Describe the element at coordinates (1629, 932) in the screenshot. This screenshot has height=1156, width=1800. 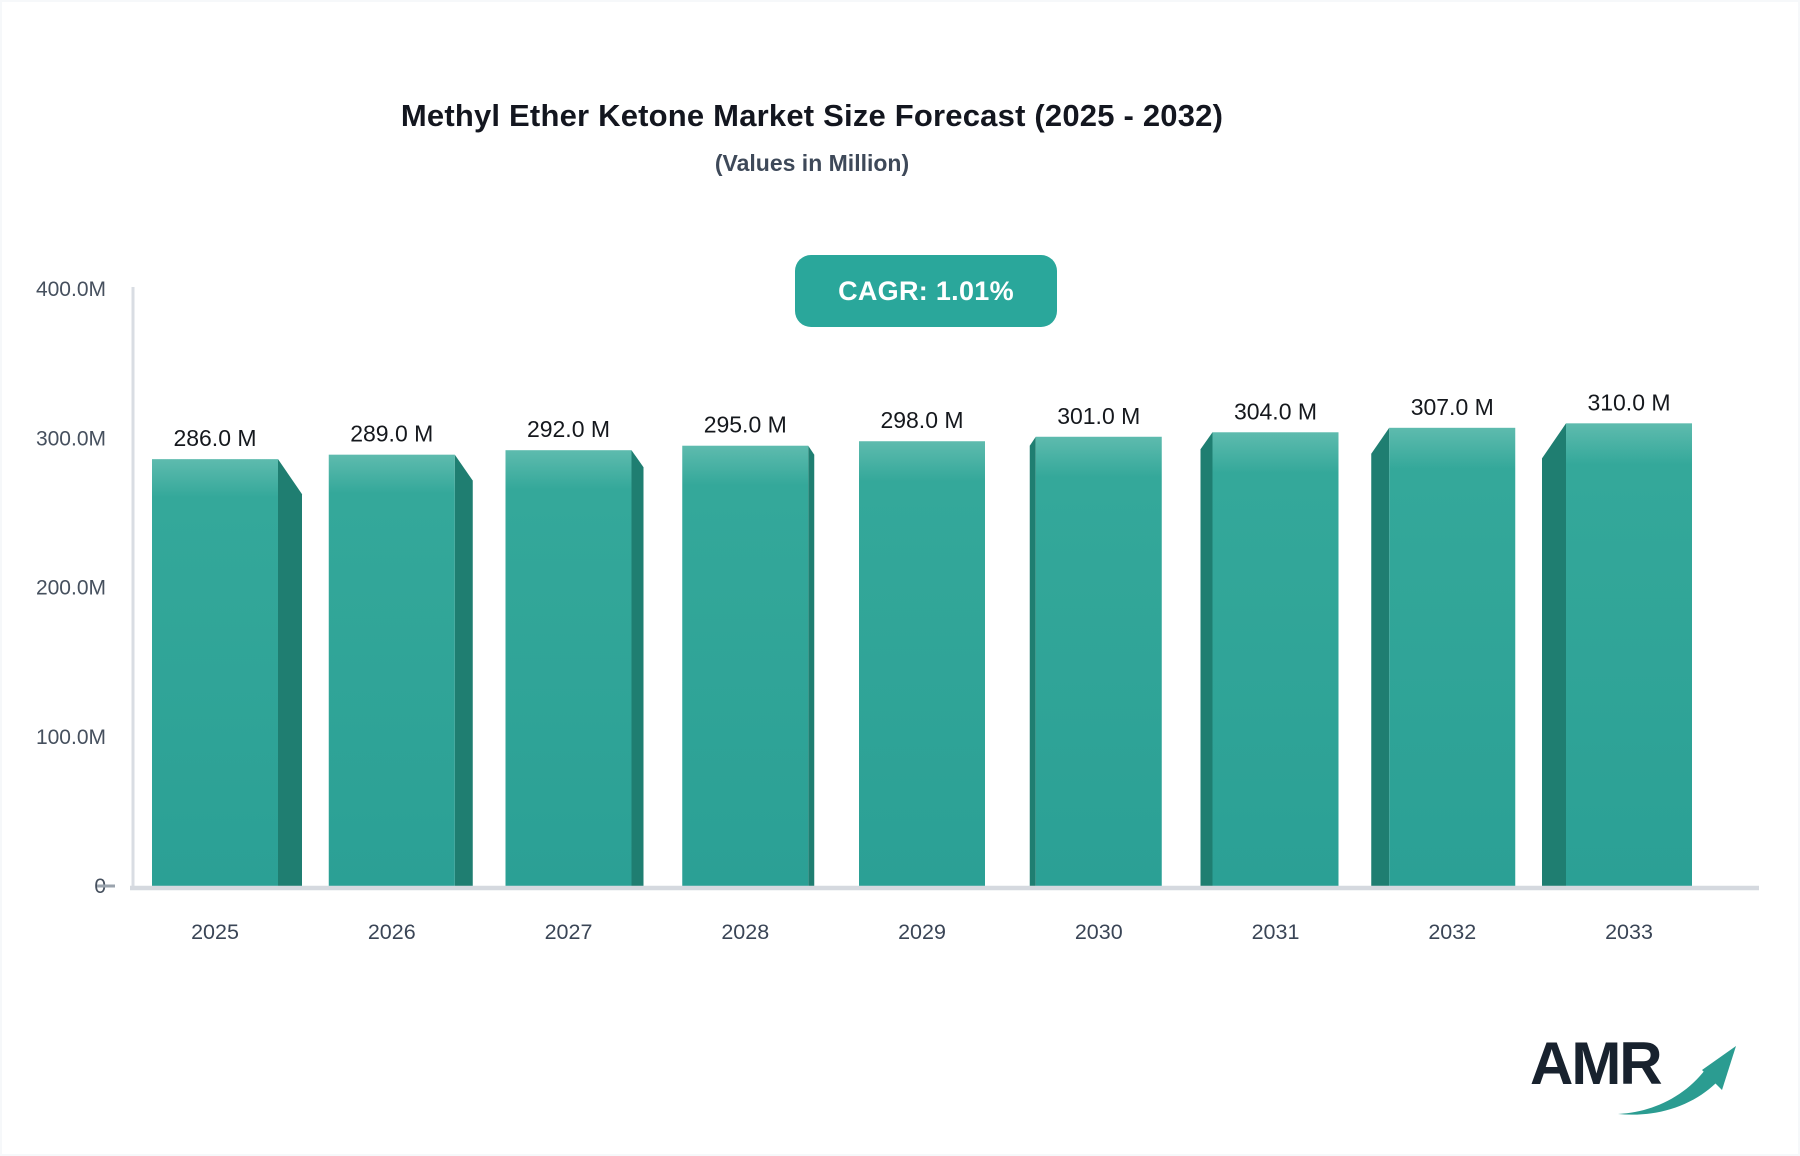
I see `x-tick-label-2033: 2033` at that location.